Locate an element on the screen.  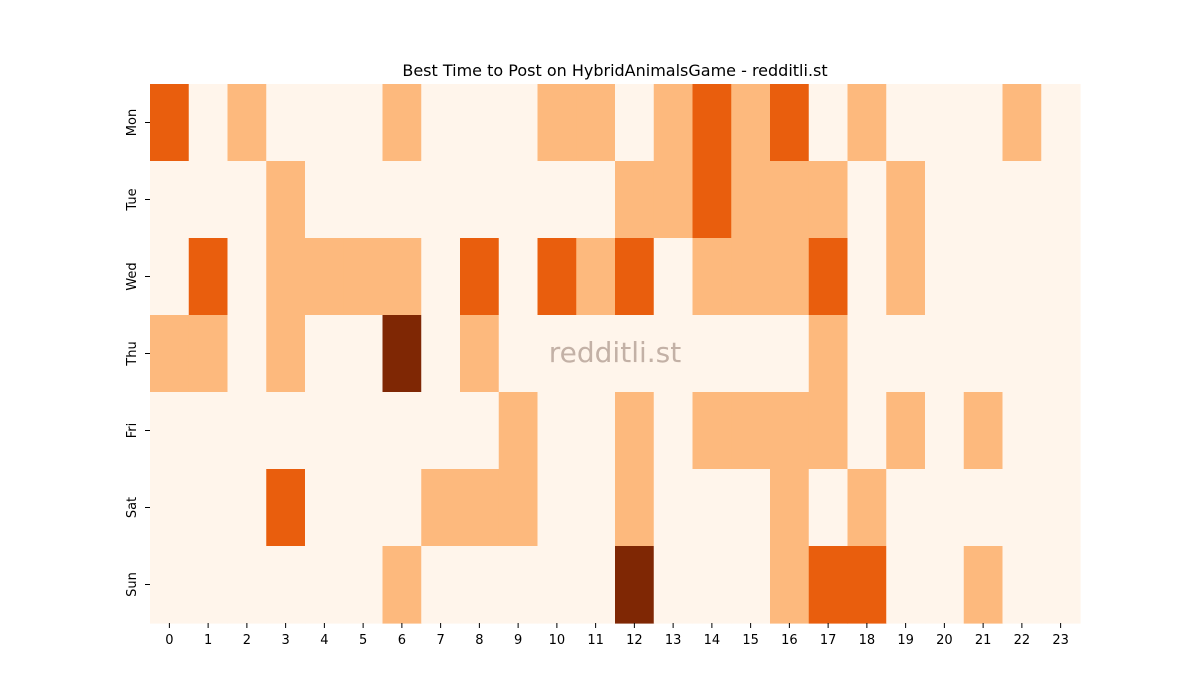
x-tick-label: 5 is located at coordinates (363, 640).